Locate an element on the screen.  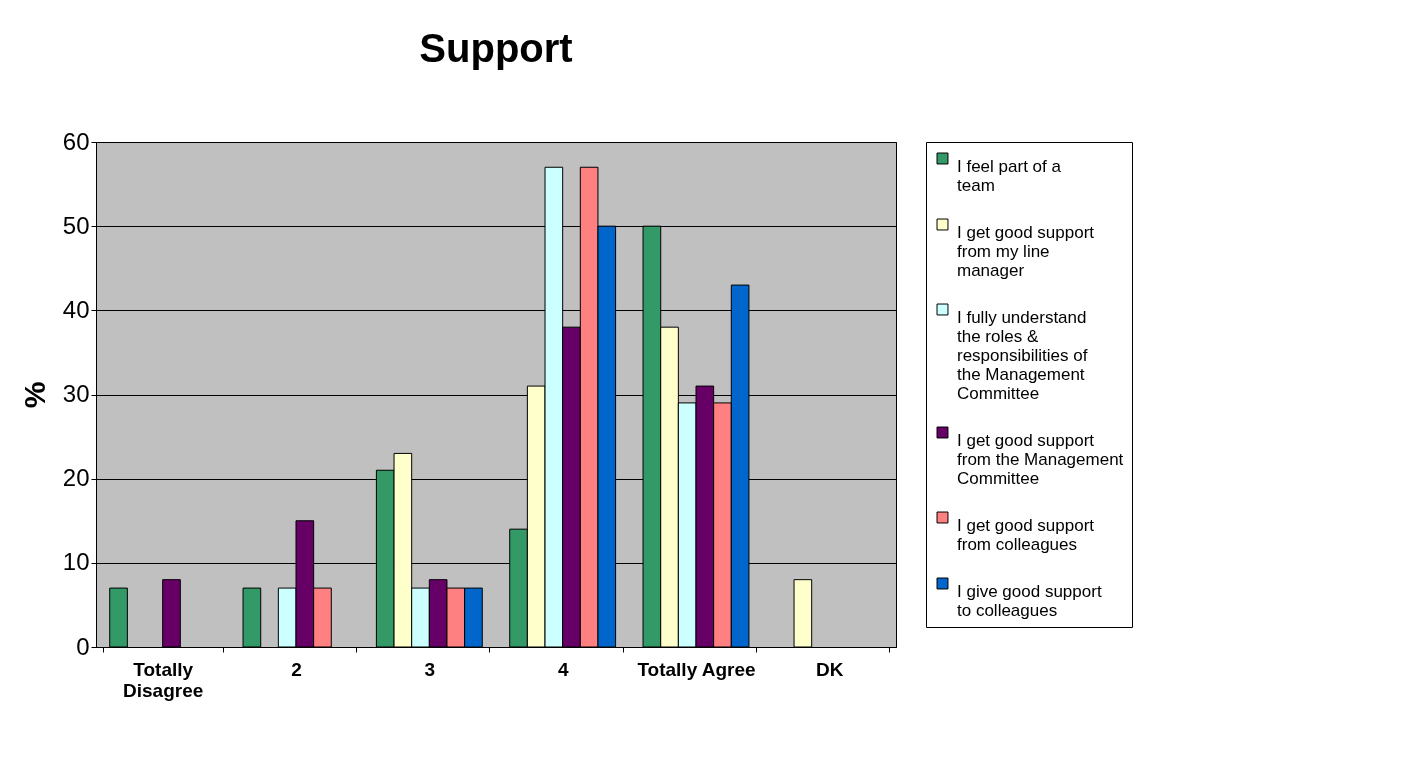
y-axis-title: % is located at coordinates (34, 395).